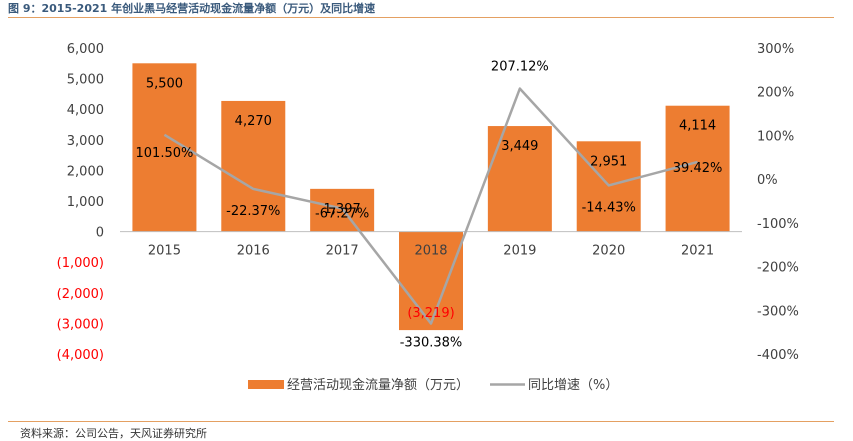 The width and height of the screenshot is (853, 441). What do you see at coordinates (253, 121) in the screenshot?
I see `bar-value-label: 4,270` at bounding box center [253, 121].